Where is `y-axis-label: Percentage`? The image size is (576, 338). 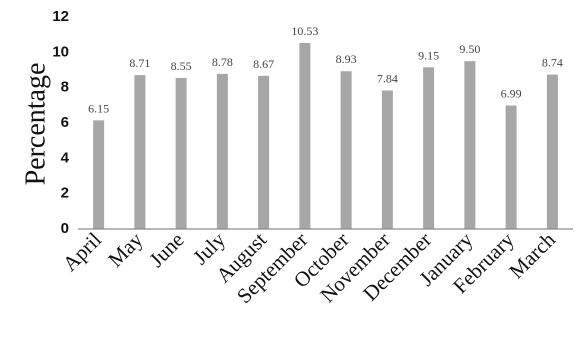 y-axis-label: Percentage is located at coordinates (35, 124).